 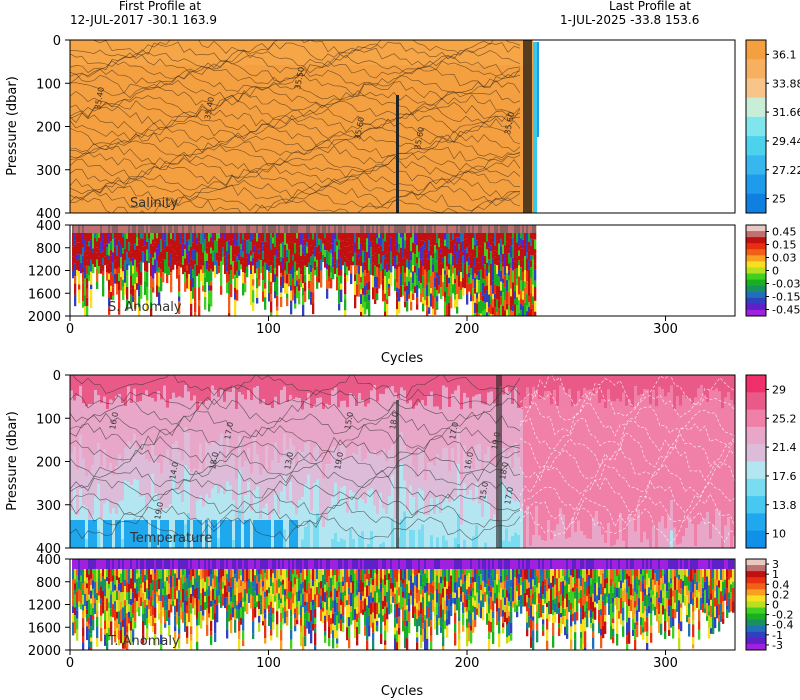 What do you see at coordinates (295, 126) in the screenshot?
I see `salinity-contours` at bounding box center [295, 126].